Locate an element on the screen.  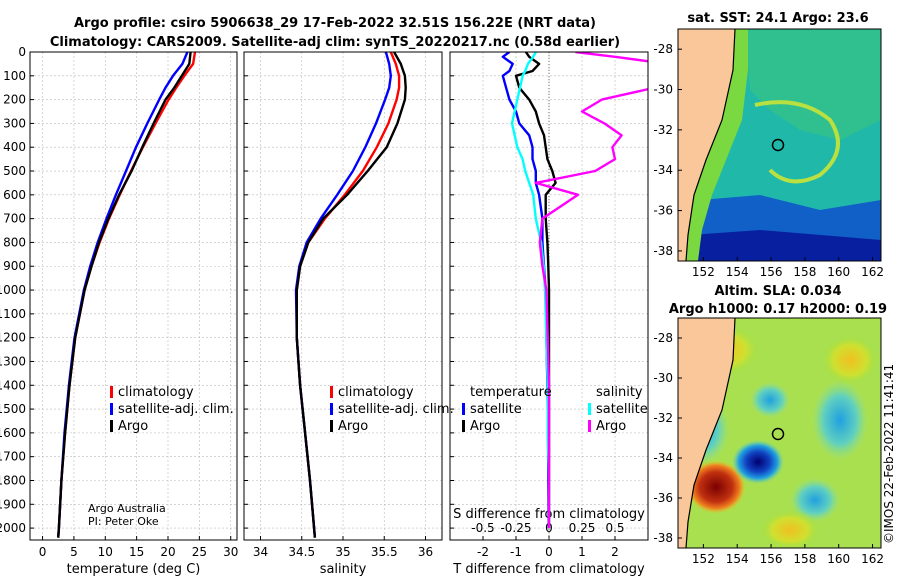
top-x-tick-label: -0.5 is located at coordinates (482, 528).